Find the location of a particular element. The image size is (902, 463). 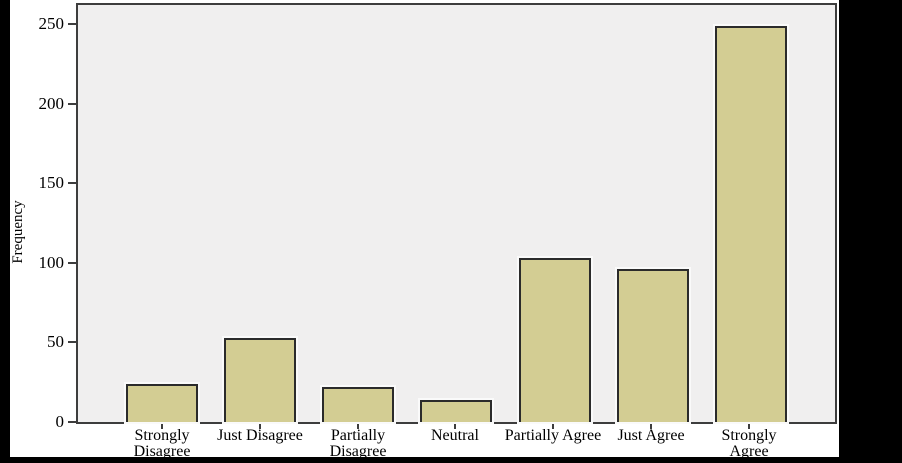

bar-strongly-disagree is located at coordinates (162, 403).